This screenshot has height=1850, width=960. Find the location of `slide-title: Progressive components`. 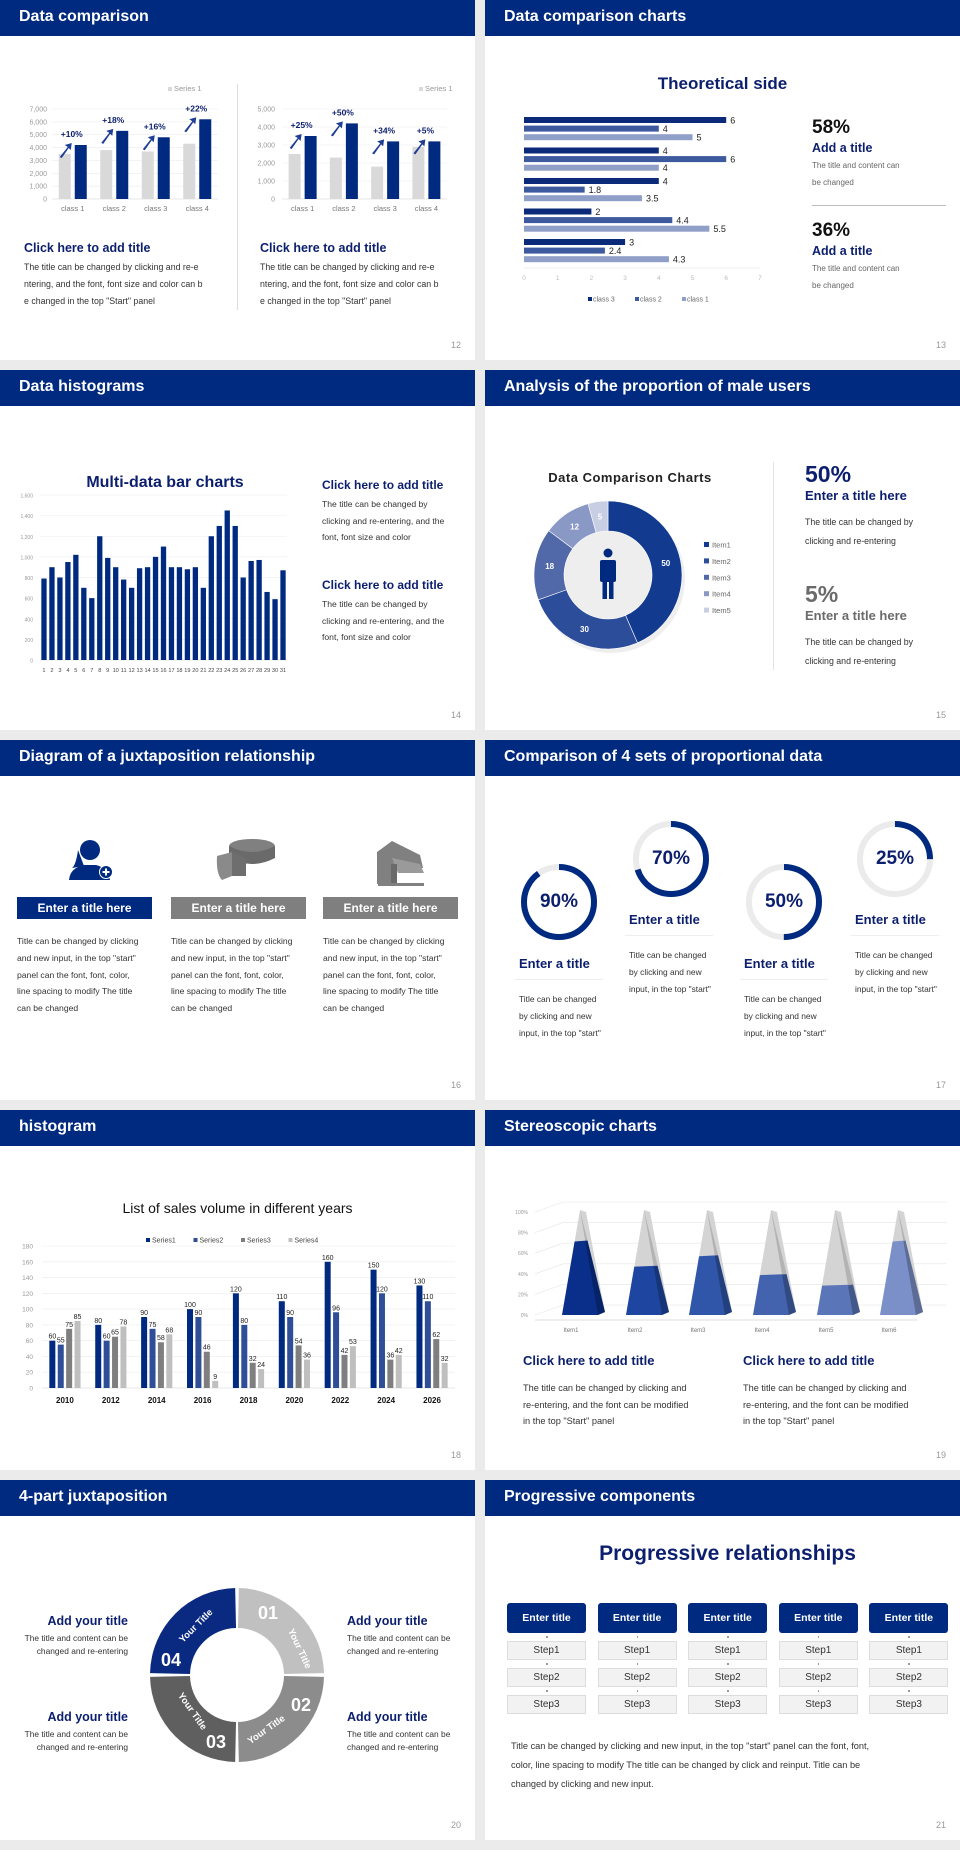

slide-title: Progressive components is located at coordinates (600, 1496).